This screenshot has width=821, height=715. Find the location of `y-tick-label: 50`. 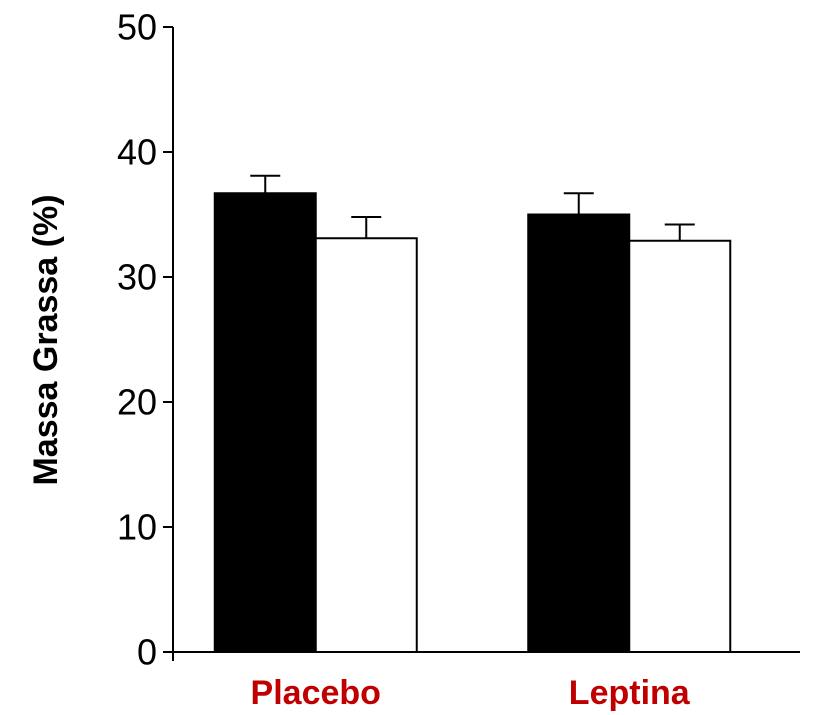

y-tick-label: 50 is located at coordinates (137, 27).